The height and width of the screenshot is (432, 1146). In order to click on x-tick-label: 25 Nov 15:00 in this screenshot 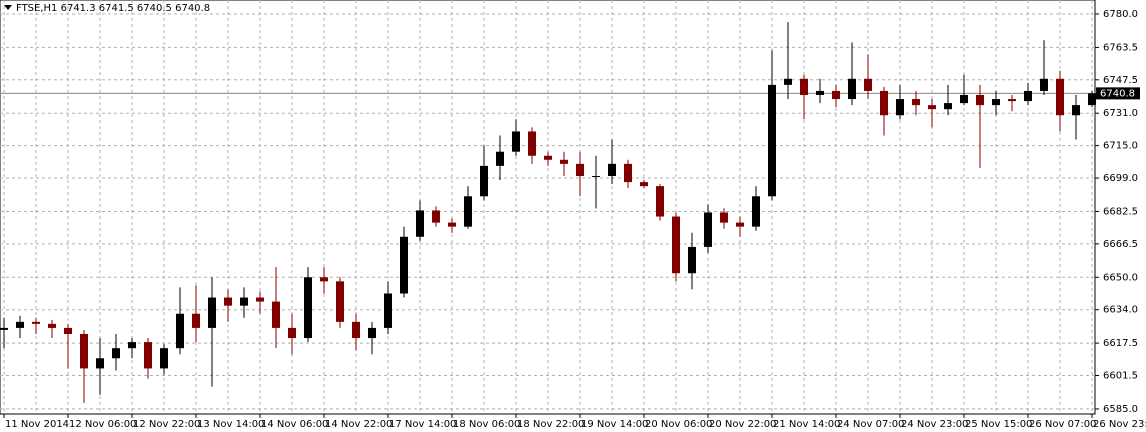, I will do `click(998, 424)`.